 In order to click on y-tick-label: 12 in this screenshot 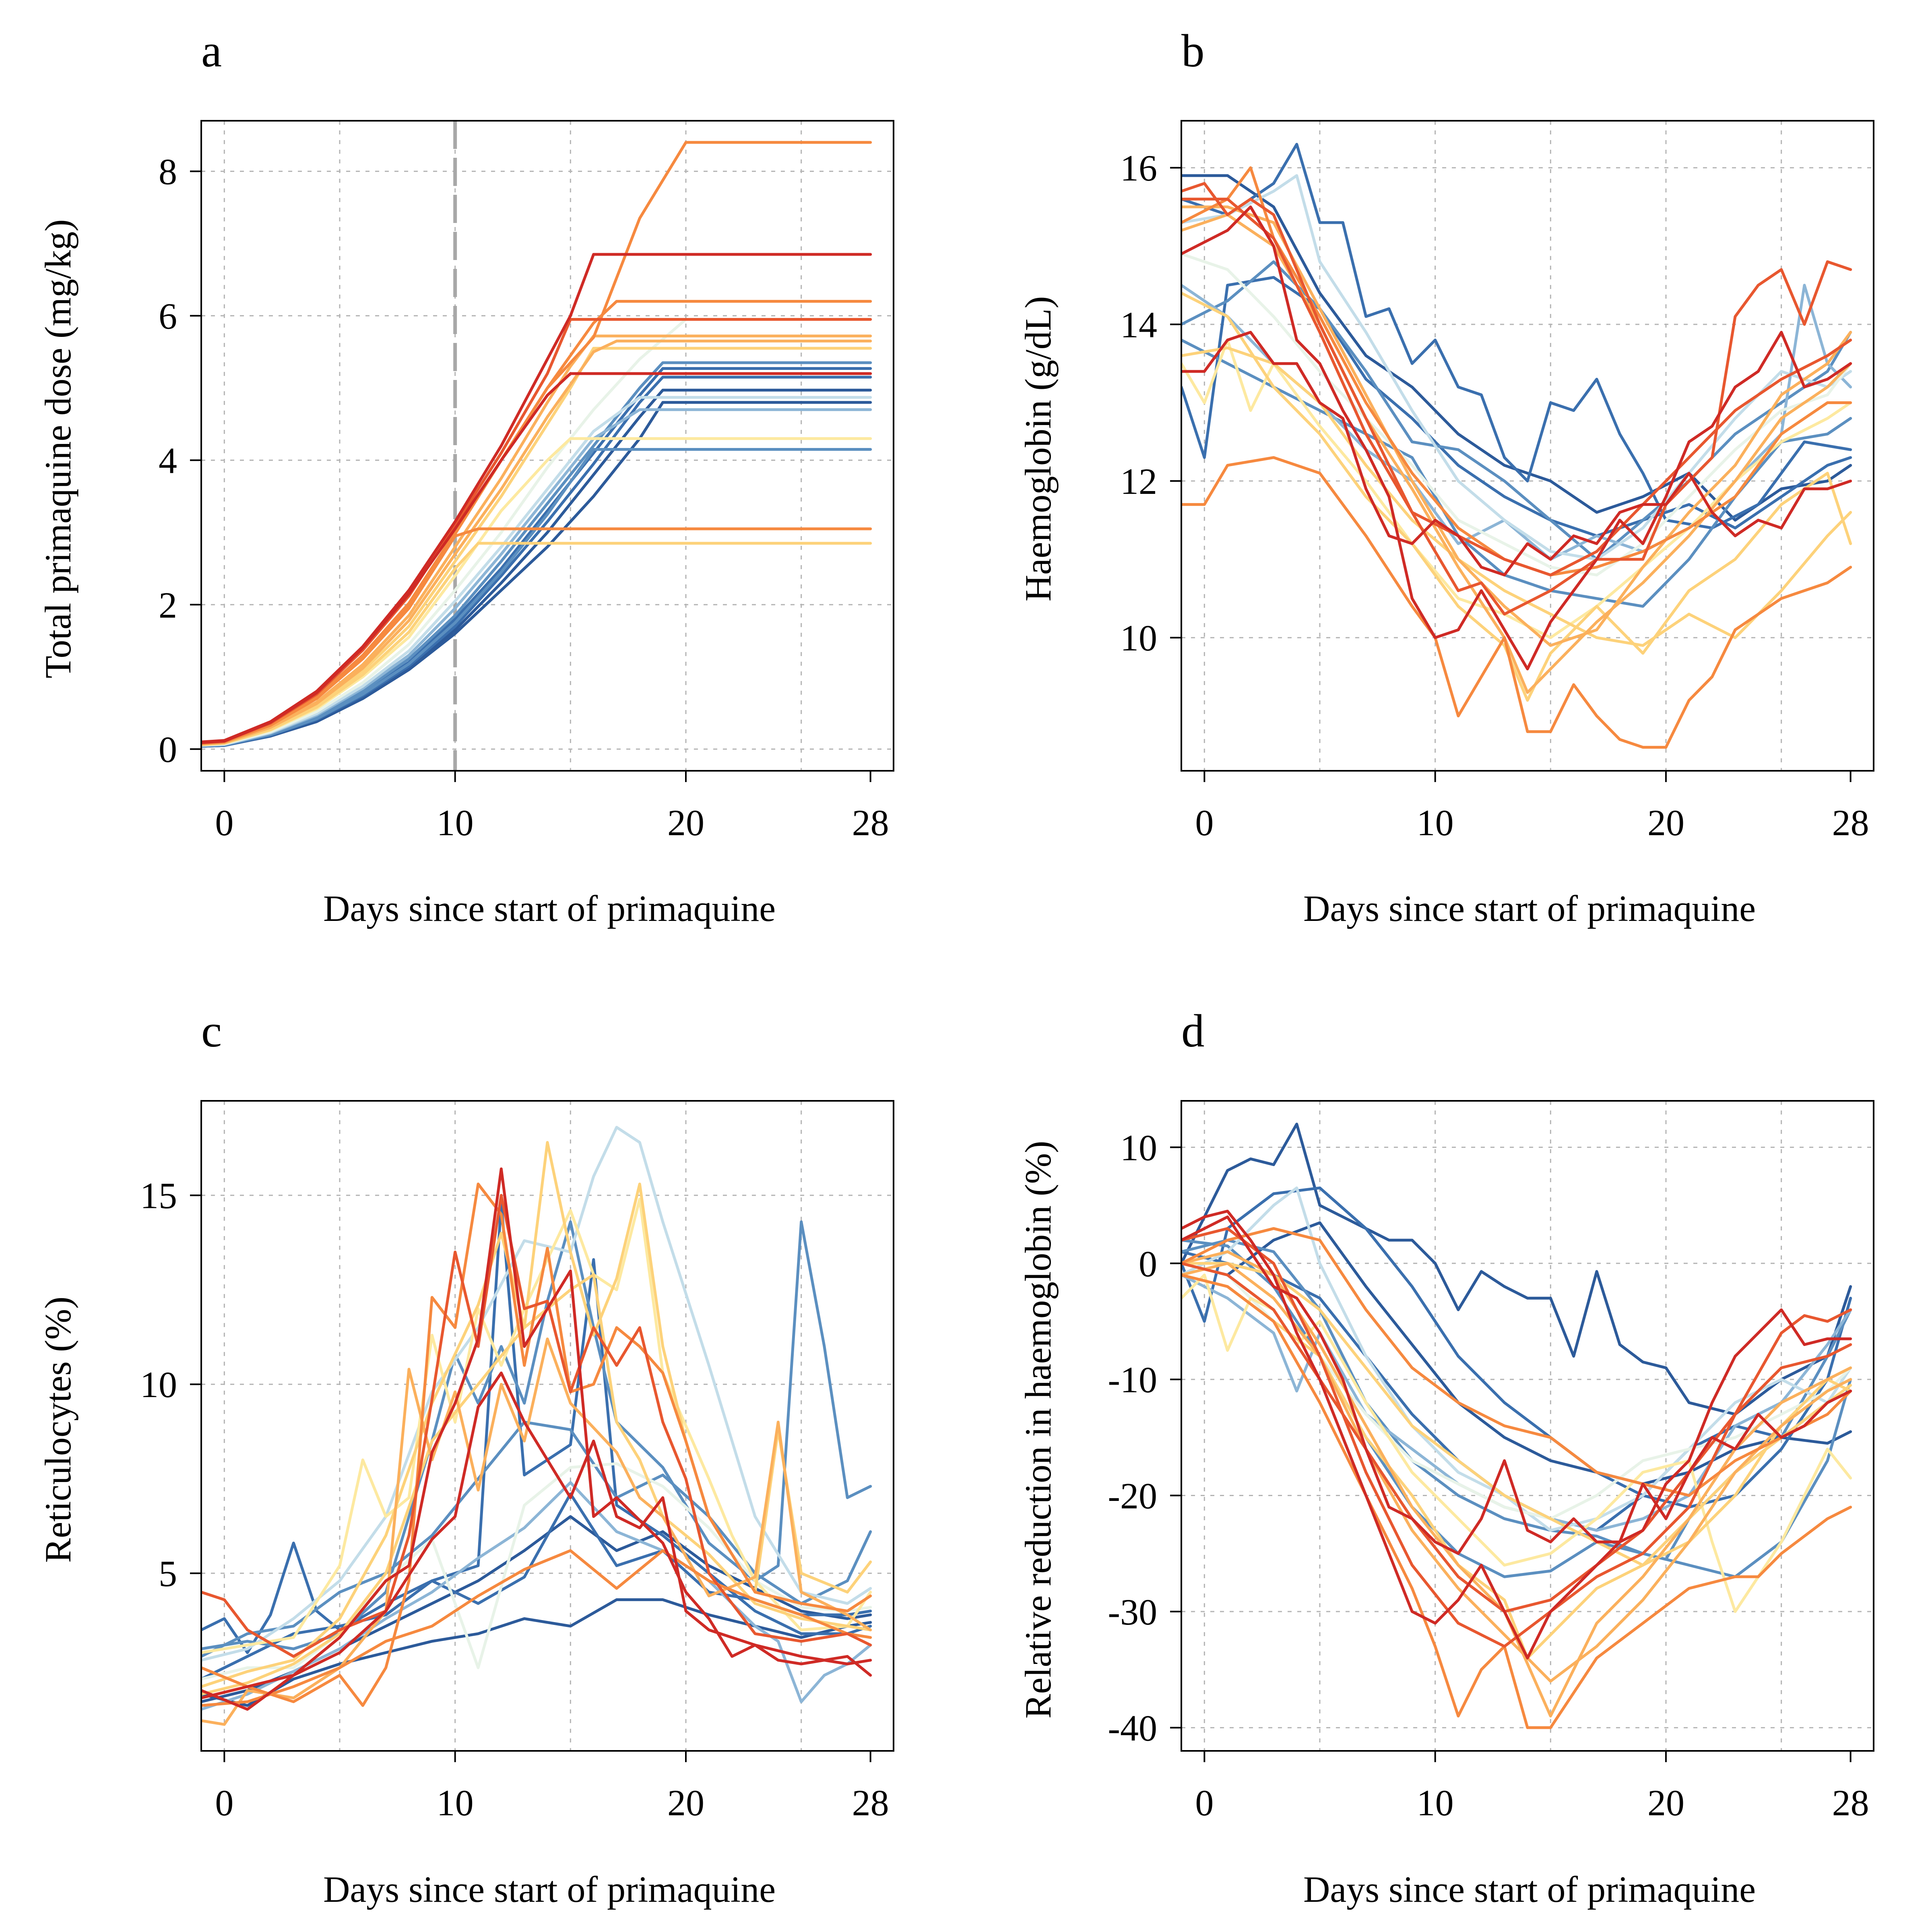, I will do `click(1138, 482)`.